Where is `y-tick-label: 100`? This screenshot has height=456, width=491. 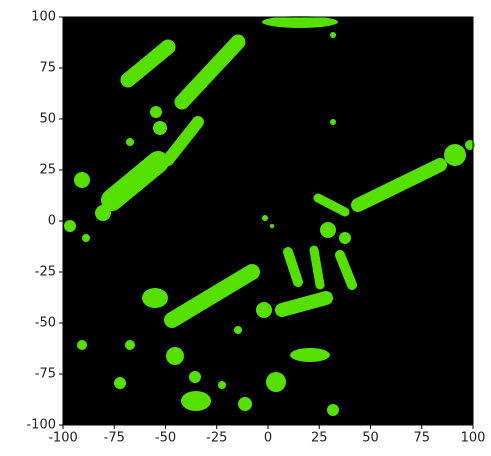 y-tick-label: 100 is located at coordinates (43, 17).